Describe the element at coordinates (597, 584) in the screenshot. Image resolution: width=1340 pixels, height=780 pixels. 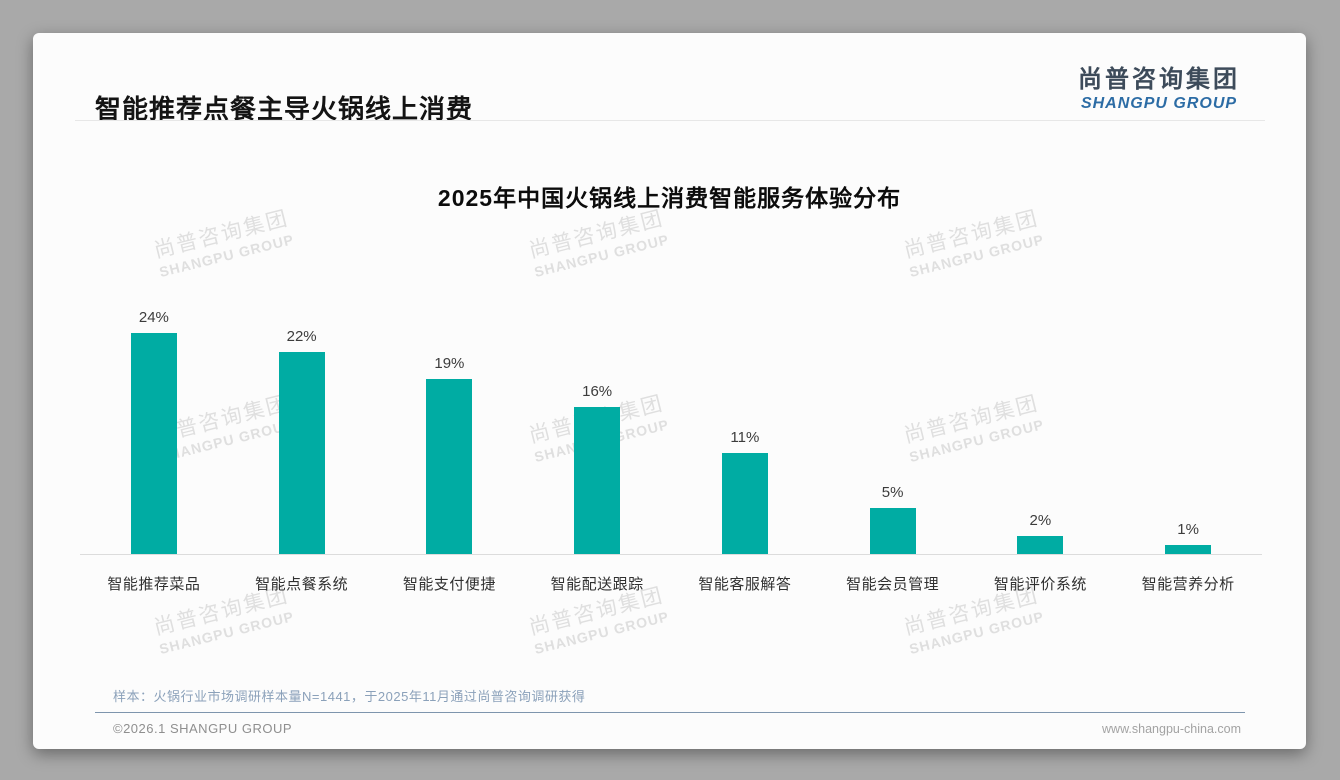
I see `category-label: 智能配送跟踪` at that location.